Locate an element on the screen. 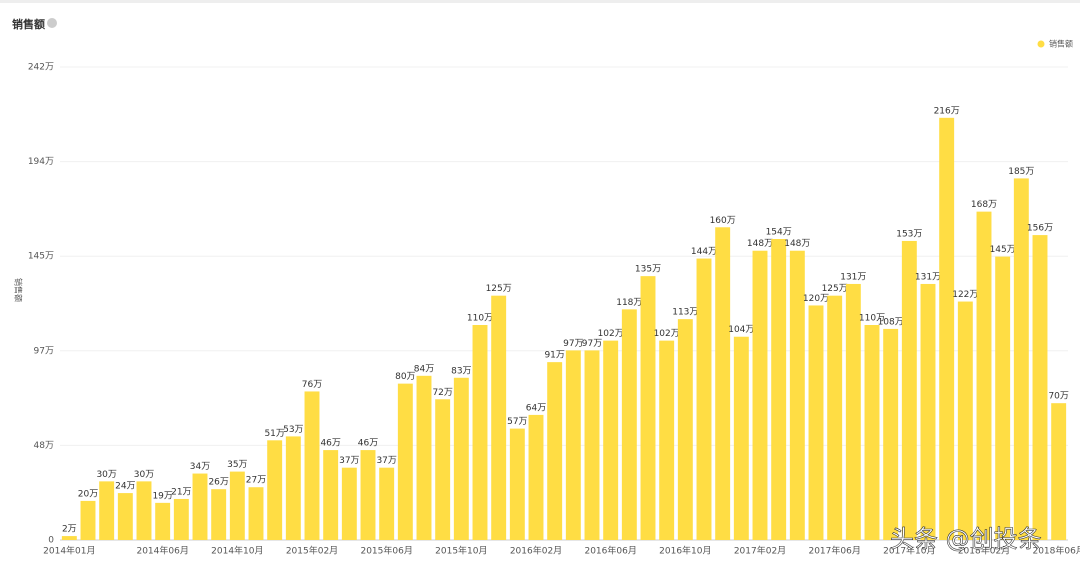 This screenshot has height=568, width=1080. top-border is located at coordinates (540, 1).